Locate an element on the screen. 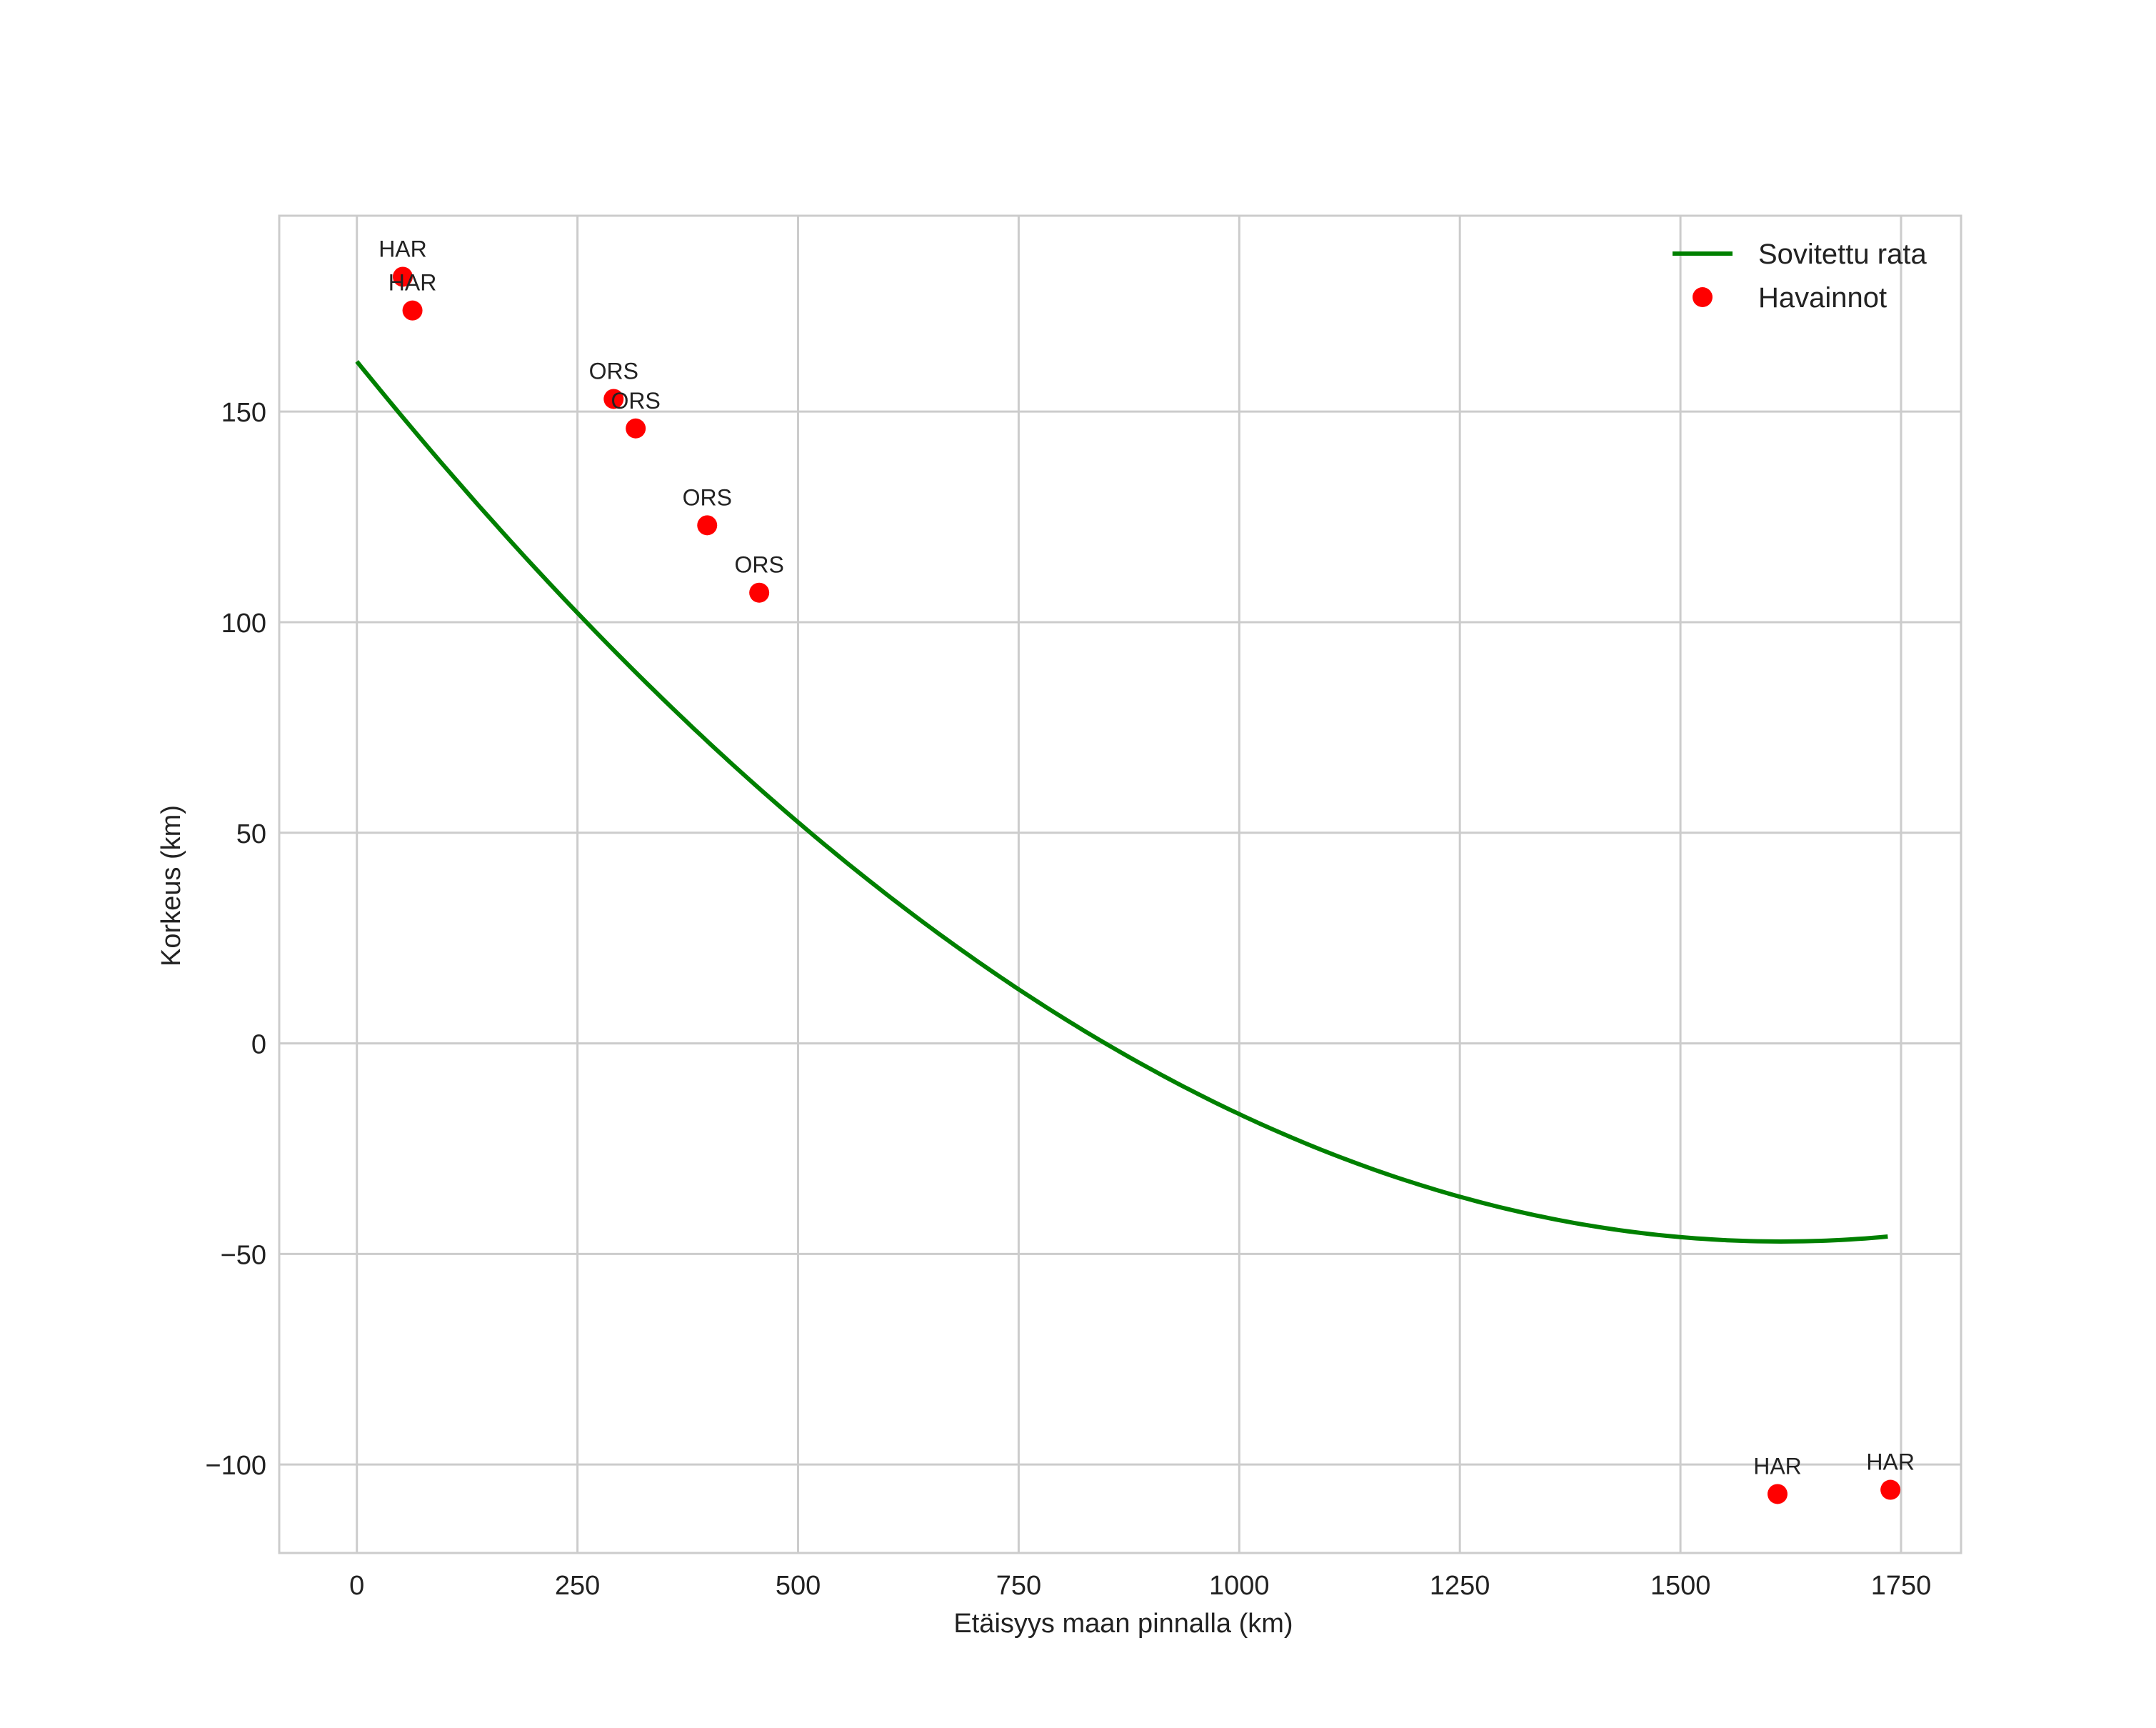  x-tick-label: 1750 is located at coordinates (1902, 1586).